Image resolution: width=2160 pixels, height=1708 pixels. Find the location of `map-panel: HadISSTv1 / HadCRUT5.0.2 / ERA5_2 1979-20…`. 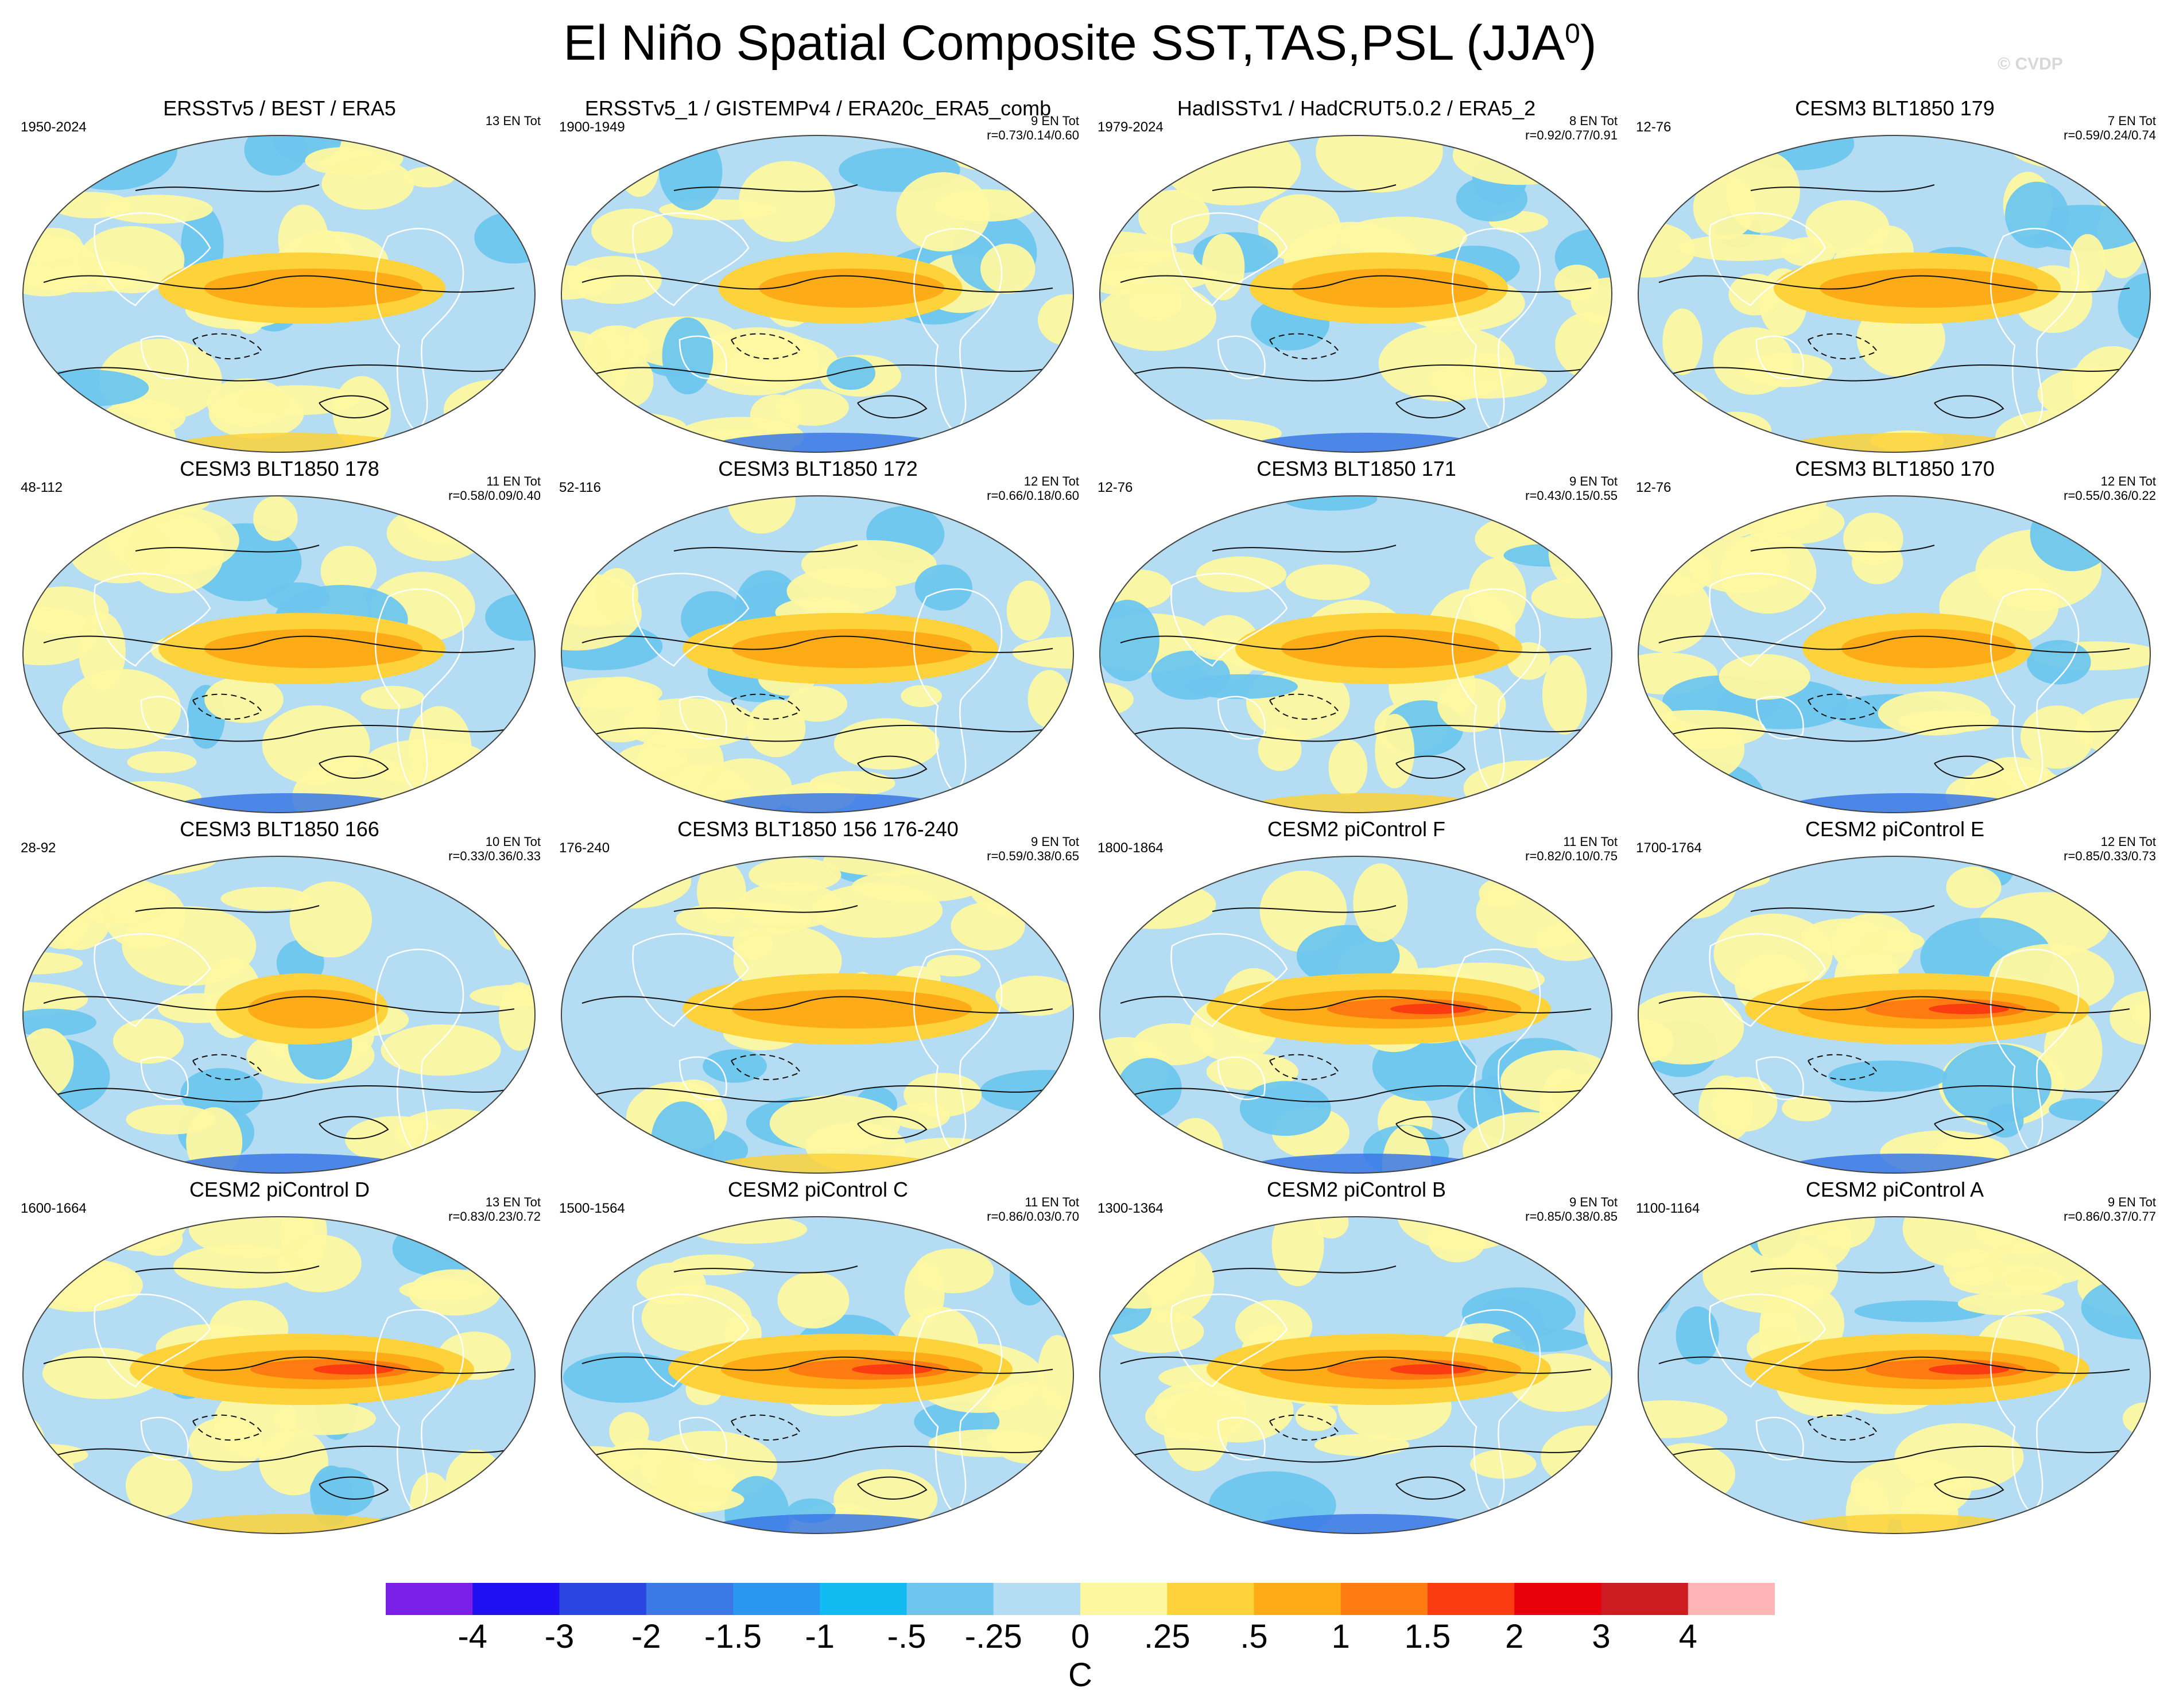

map-panel: HadISSTv1 / HadCRUT5.0.2 / ERA5_2 1979-20… is located at coordinates (1356, 276).